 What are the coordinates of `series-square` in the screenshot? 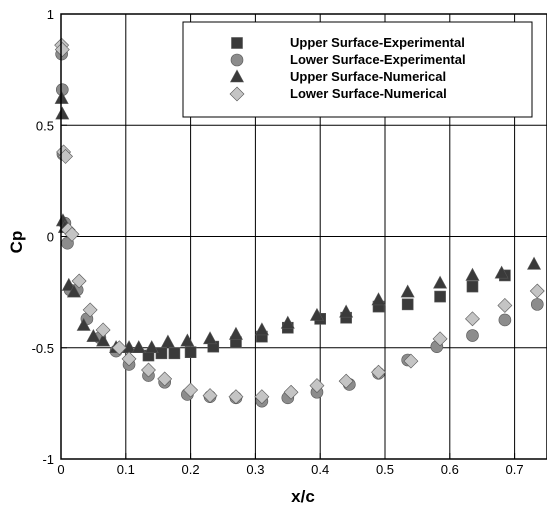 It's located at (326, 315).